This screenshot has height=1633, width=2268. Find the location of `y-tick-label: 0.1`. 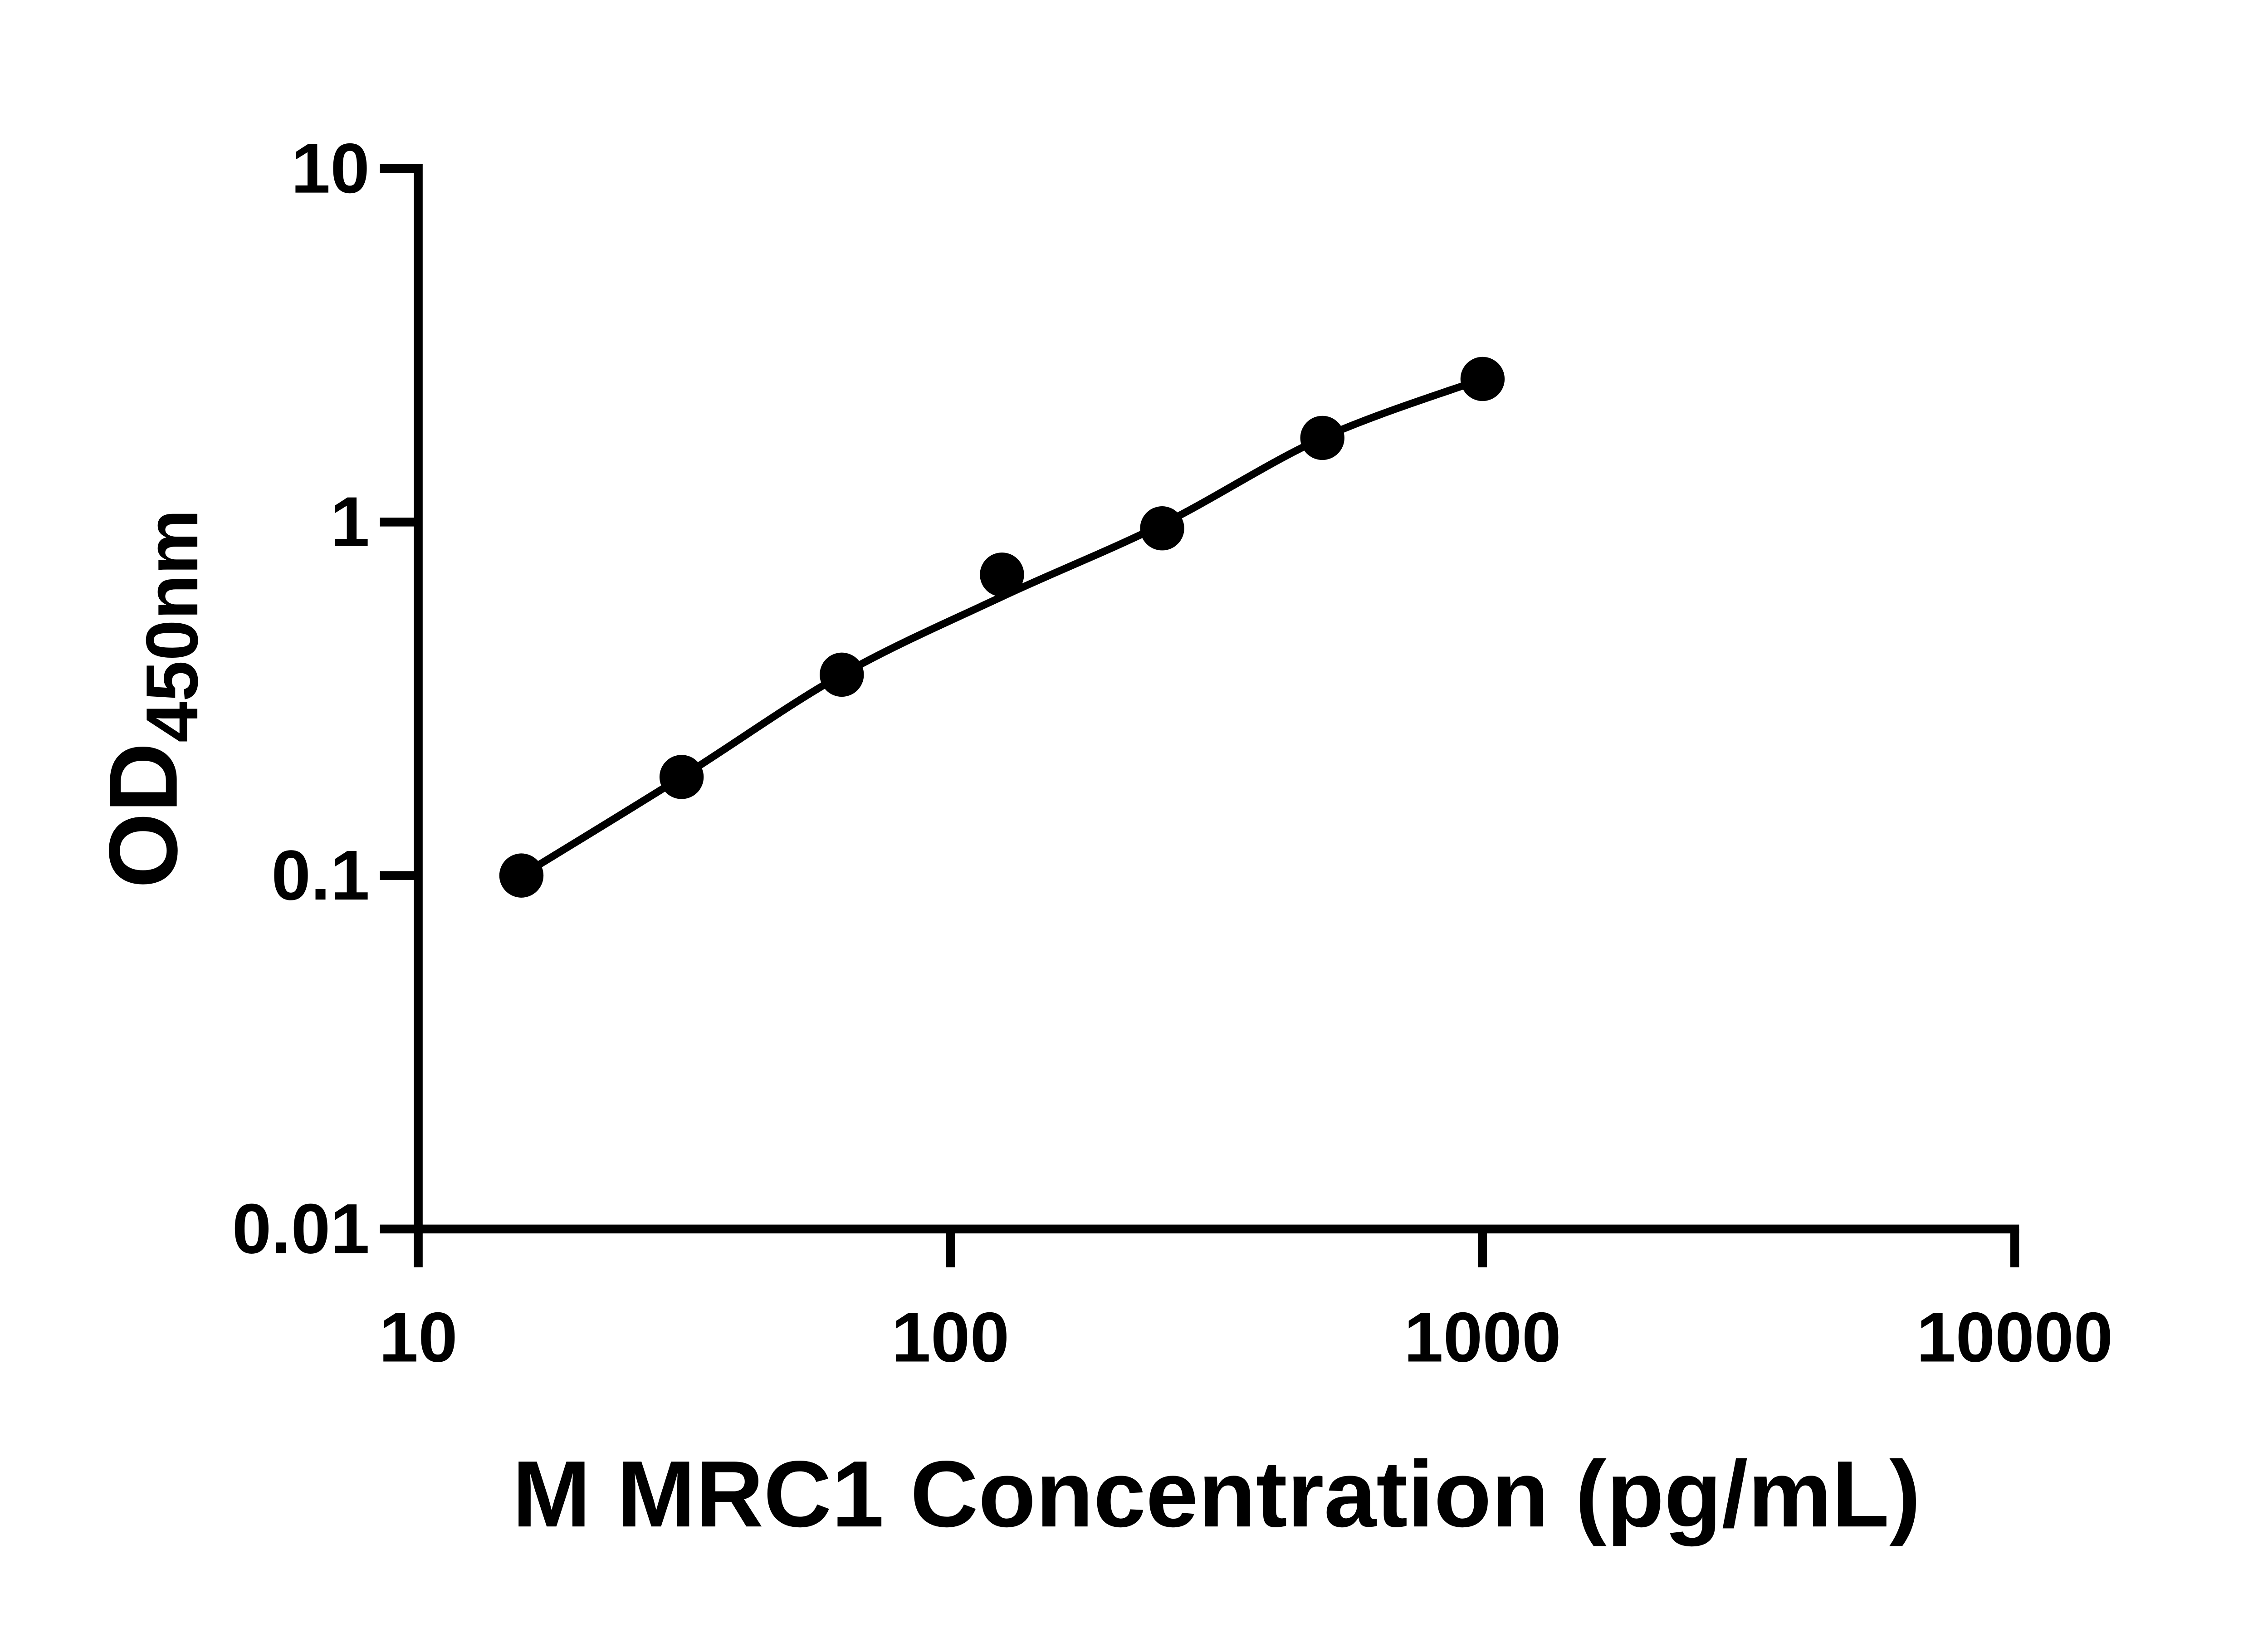

y-tick-label: 0.1 is located at coordinates (320, 875).